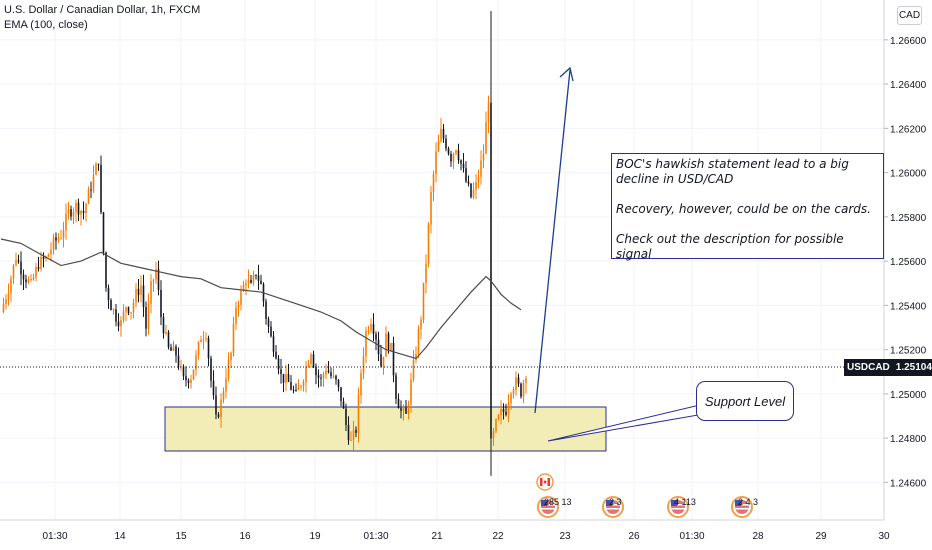 The width and height of the screenshot is (932, 550). I want to click on price-tick-label: 1.25000, so click(908, 395).